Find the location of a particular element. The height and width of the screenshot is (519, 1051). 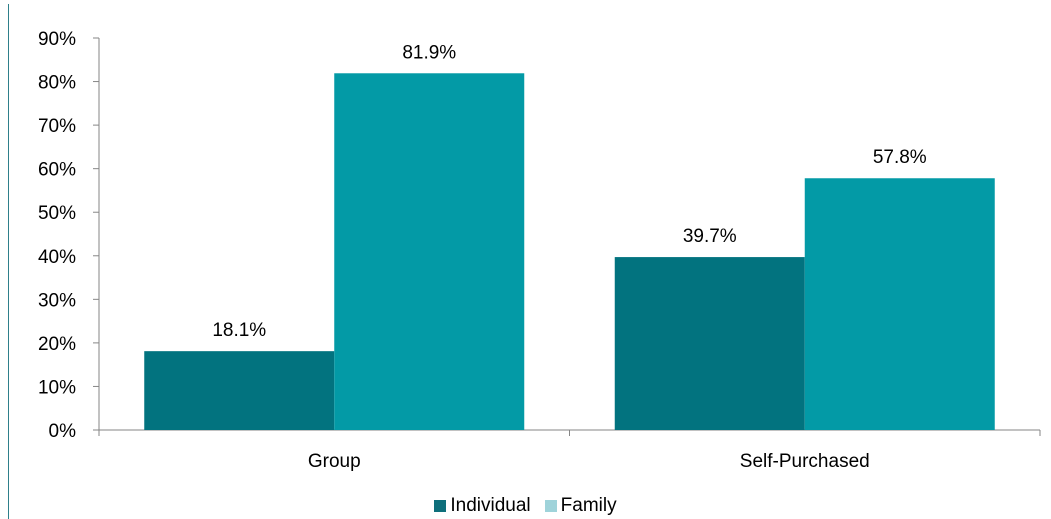

y-tick-label: 10% is located at coordinates (57, 387).